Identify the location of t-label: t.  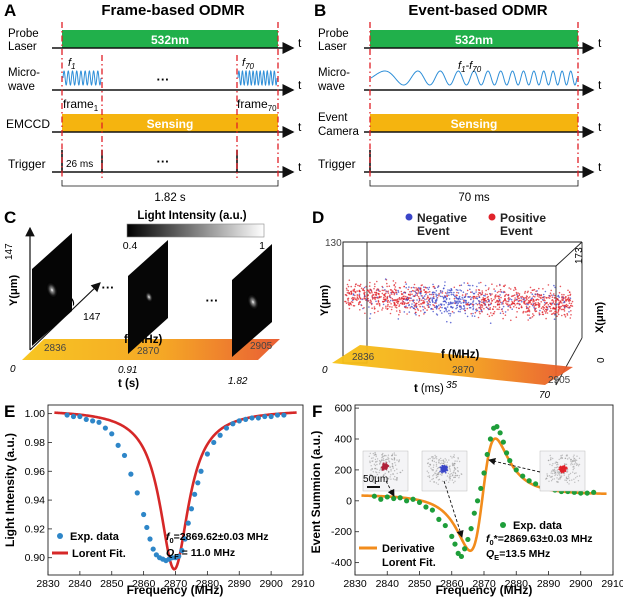
(600, 85).